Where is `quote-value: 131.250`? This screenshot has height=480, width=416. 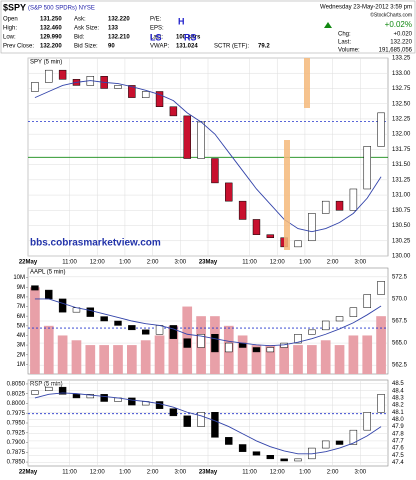 quote-value: 131.250 is located at coordinates (51, 20).